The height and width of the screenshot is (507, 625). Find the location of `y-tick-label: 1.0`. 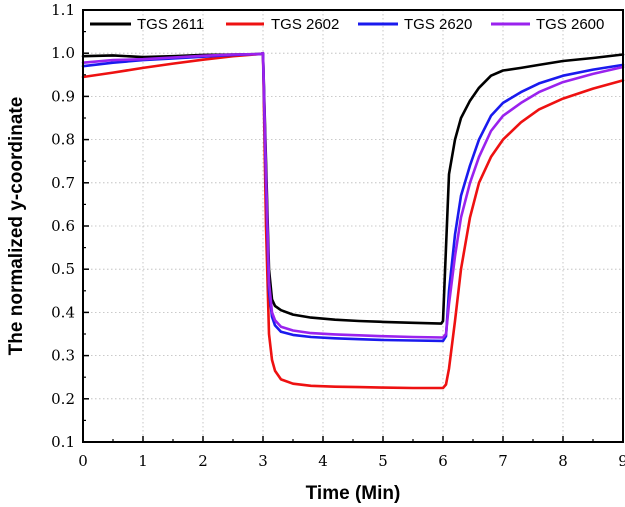

y-tick-label: 1.0 is located at coordinates (63, 53).